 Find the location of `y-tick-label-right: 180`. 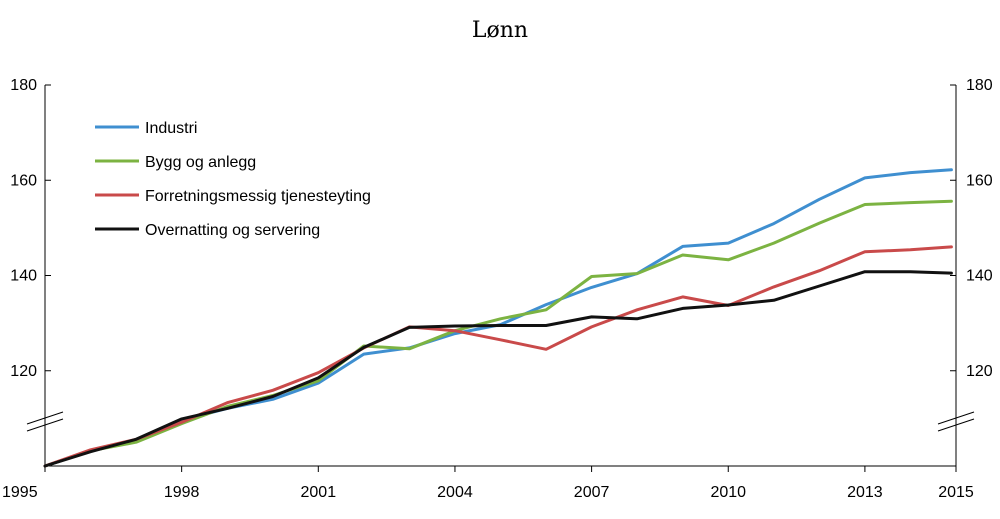

y-tick-label-right: 180 is located at coordinates (979, 85).